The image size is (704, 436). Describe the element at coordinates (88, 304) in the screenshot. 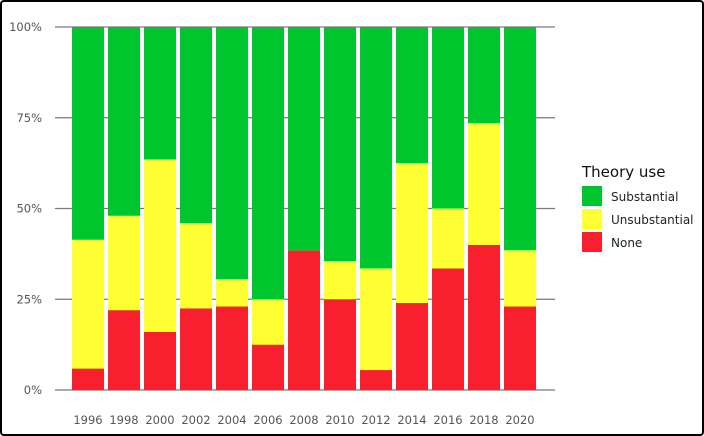

I see `bar-1996-unsubstantial` at that location.